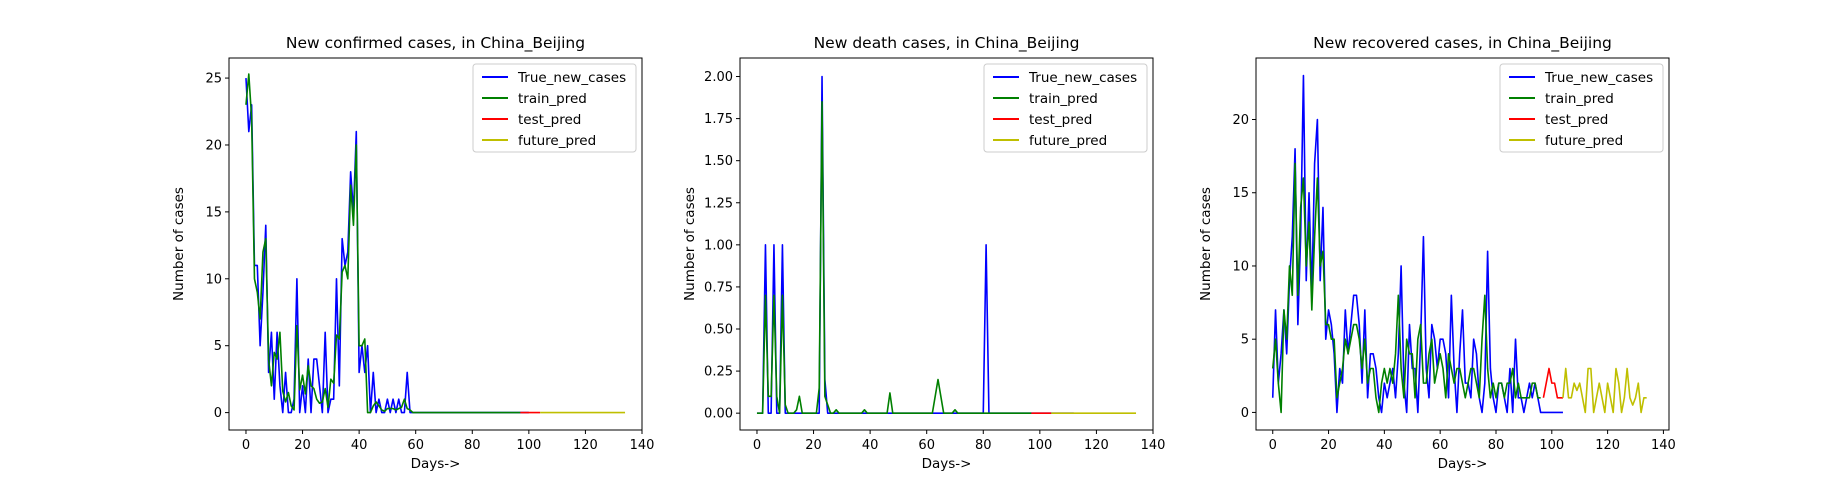 Image resolution: width=1832 pixels, height=480 pixels. I want to click on chart-title: New recovered cases, in China_Beijing, so click(1462, 43).